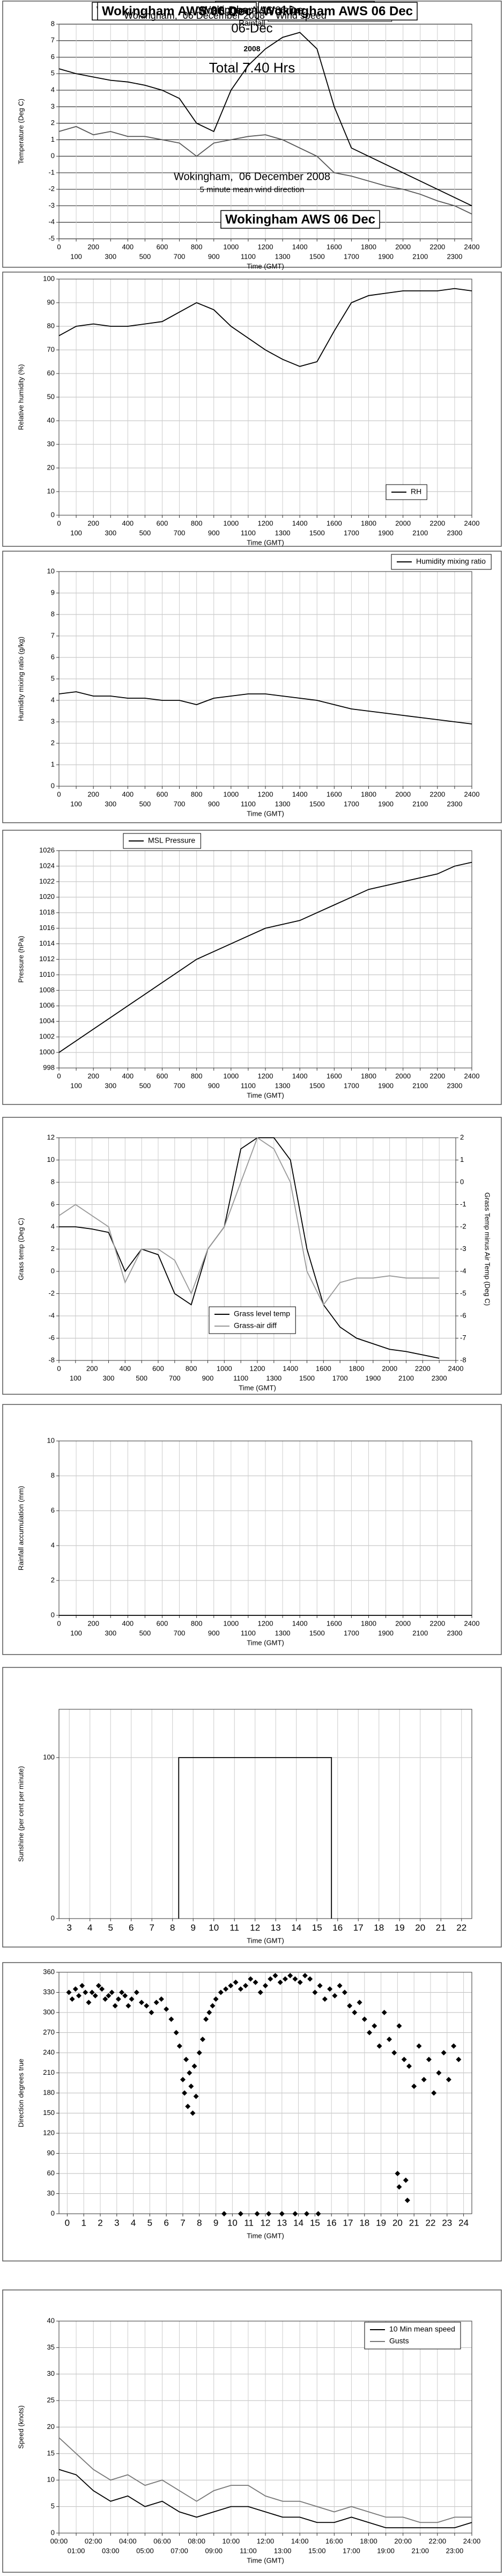  What do you see at coordinates (273, 1378) in the screenshot?
I see `x-tick-label: 1300` at bounding box center [273, 1378].